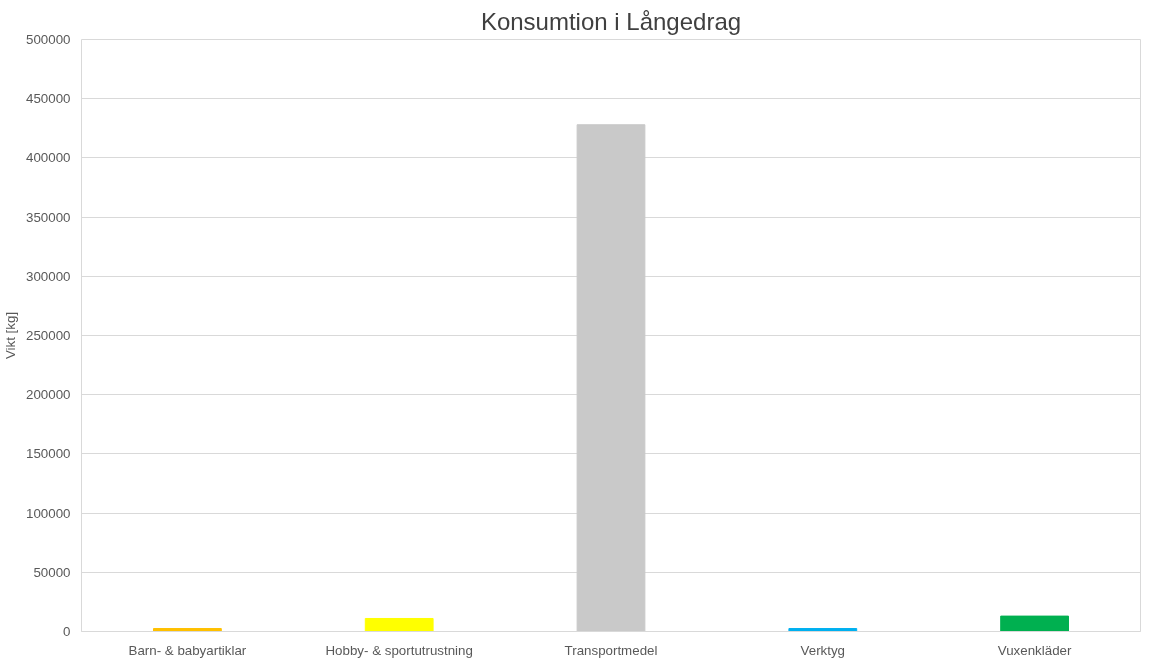 This screenshot has width=1165, height=665. I want to click on x-tick-label: Transportmedel, so click(611, 650).